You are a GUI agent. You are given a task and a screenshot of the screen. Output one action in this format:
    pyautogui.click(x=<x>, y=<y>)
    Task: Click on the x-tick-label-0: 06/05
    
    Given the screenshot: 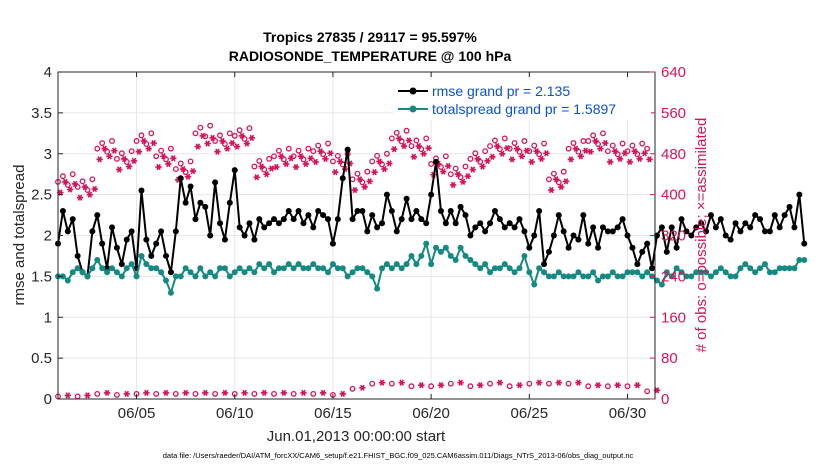 What is the action you would take?
    pyautogui.click(x=137, y=413)
    